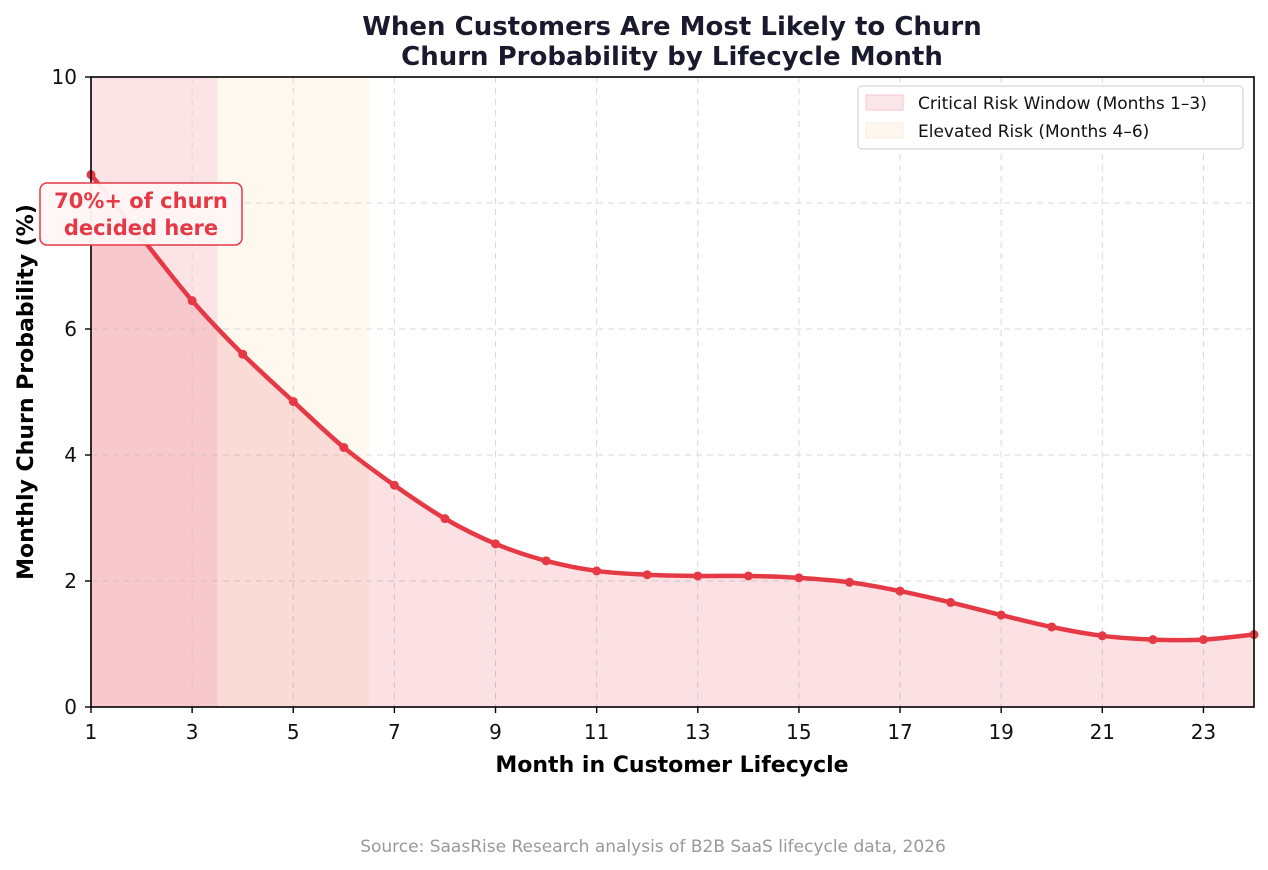 The image size is (1268, 870). Describe the element at coordinates (671, 765) in the screenshot. I see `x-axis-label: Month in Customer Lifecycle` at that location.